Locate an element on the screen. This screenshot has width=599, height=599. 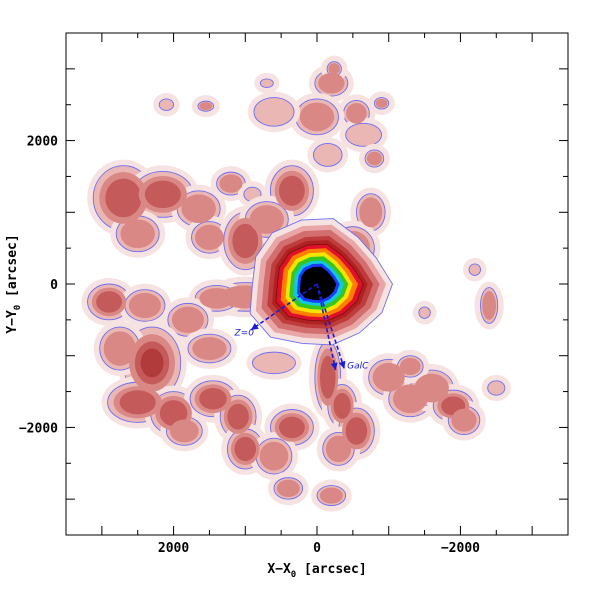
direction-arrows-layer is located at coordinates (298, 327).